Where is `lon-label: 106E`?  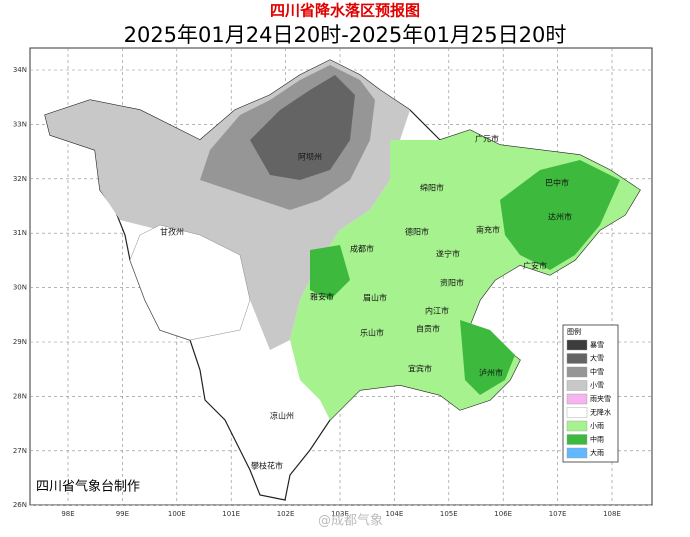
lon-label: 106E is located at coordinates (503, 514).